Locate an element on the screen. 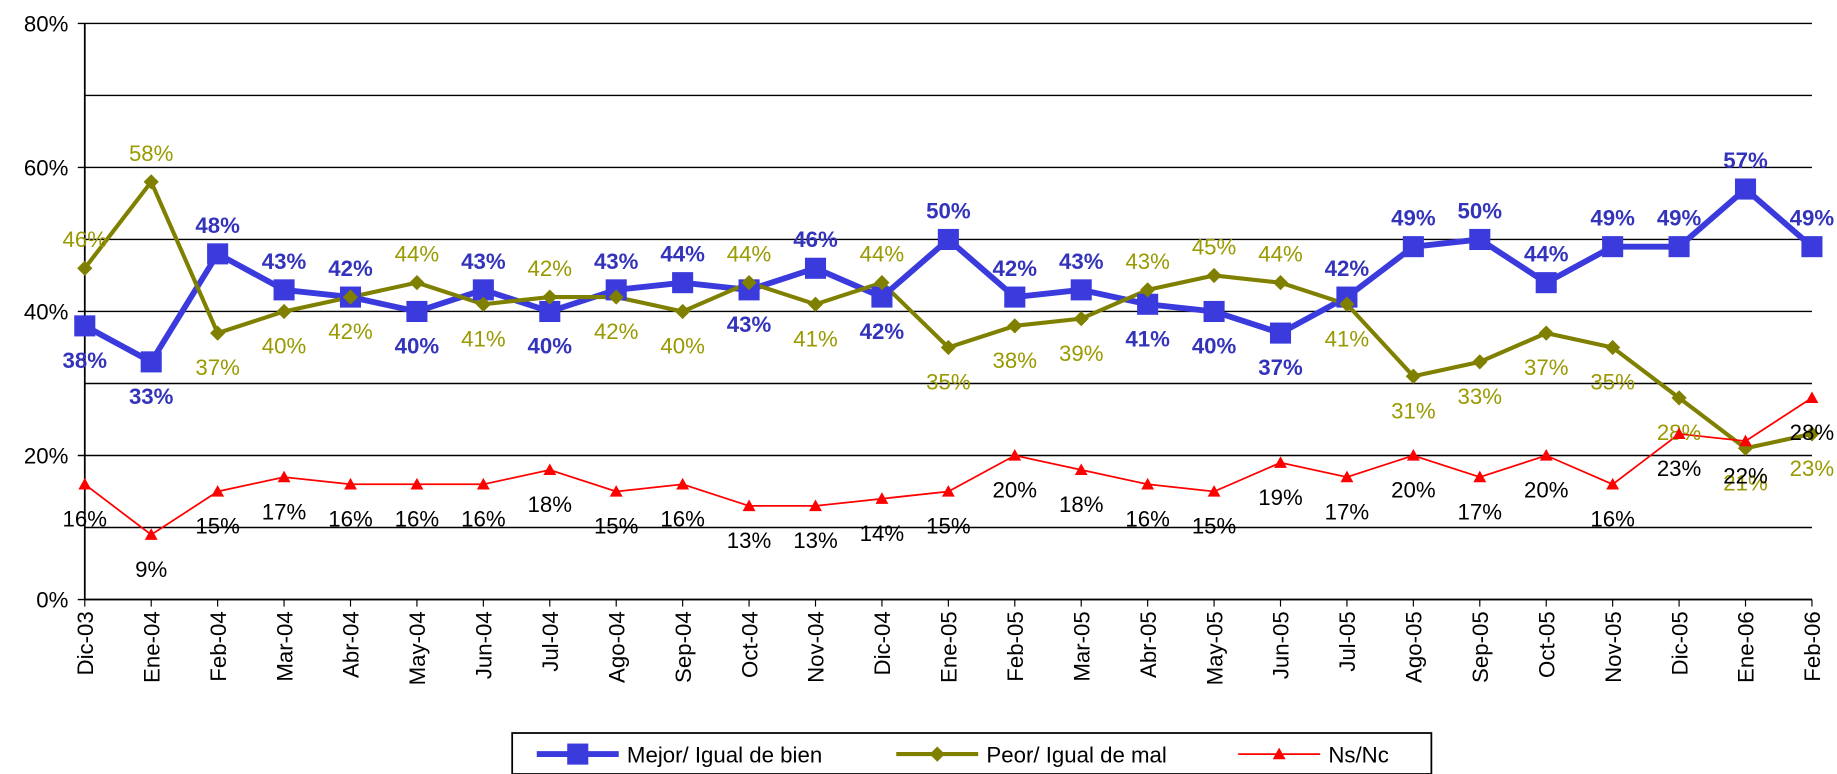 The height and width of the screenshot is (774, 1837). data-label: 58% is located at coordinates (151, 153).